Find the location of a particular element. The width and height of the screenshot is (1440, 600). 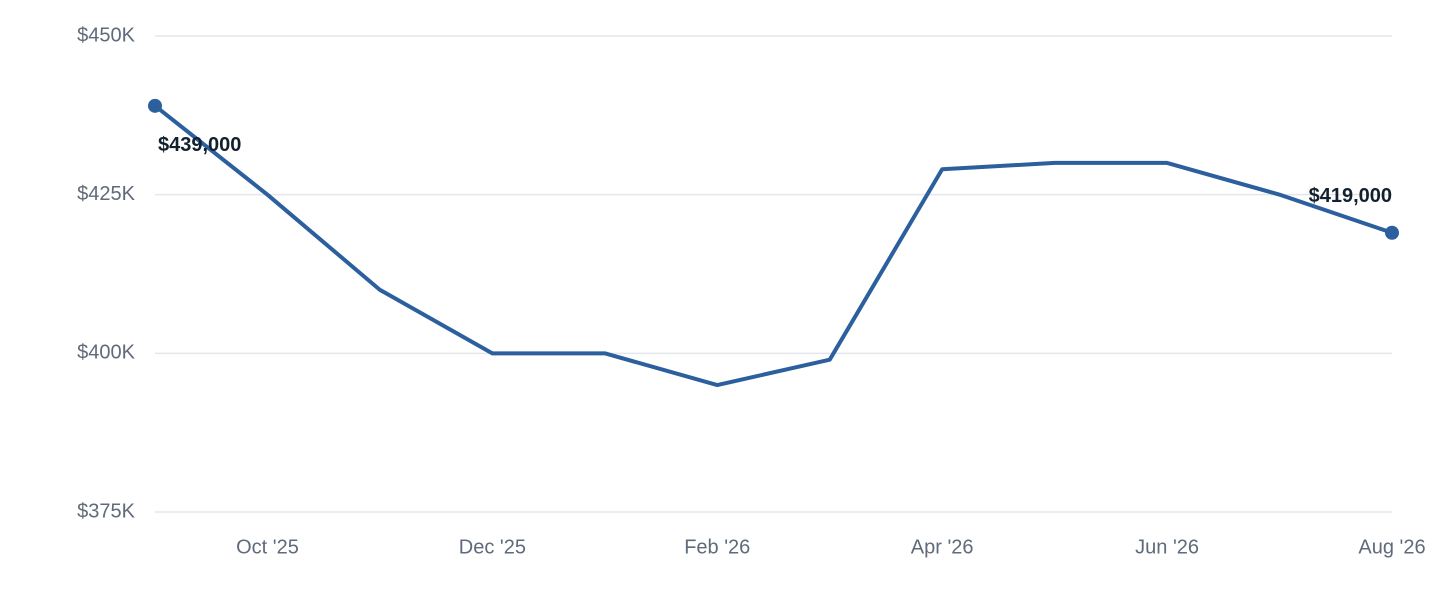

value-label: $439,000 is located at coordinates (199, 145).